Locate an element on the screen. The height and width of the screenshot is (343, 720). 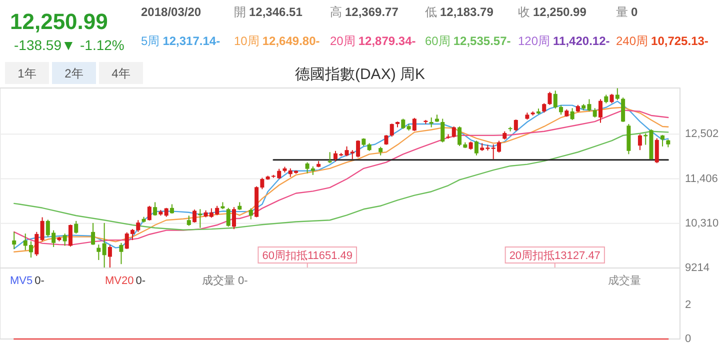
text: 10周 is located at coordinates (247, 41).